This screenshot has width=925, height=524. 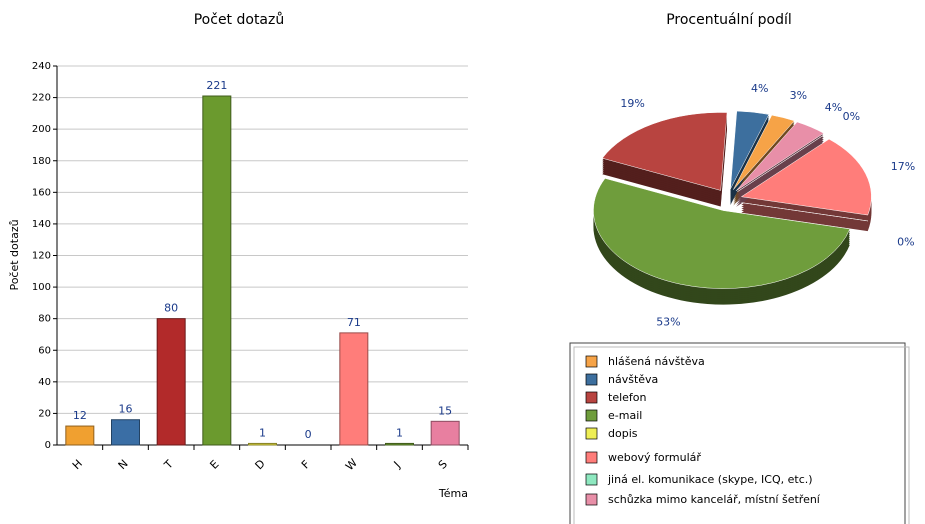 I want to click on legend-label: e-mail, so click(x=625, y=415).